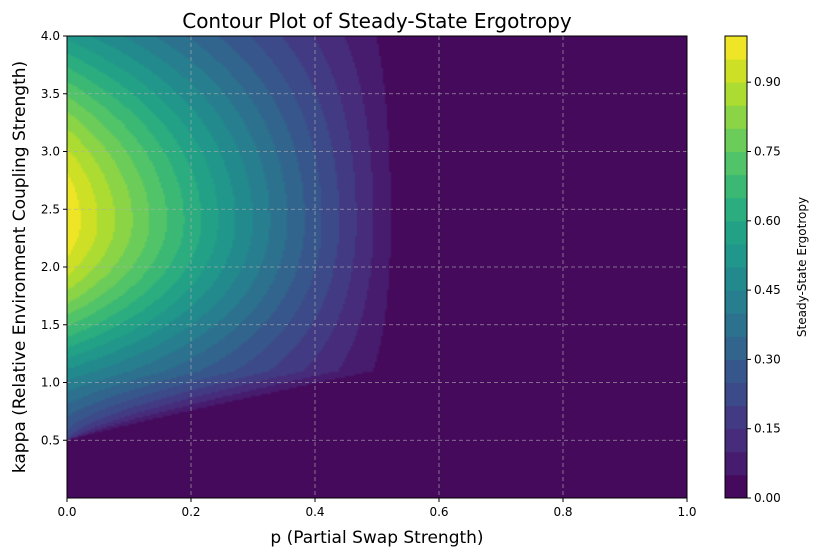 This screenshot has width=818, height=556. Describe the element at coordinates (314, 512) in the screenshot. I see `x-tick-label: 0.4` at that location.